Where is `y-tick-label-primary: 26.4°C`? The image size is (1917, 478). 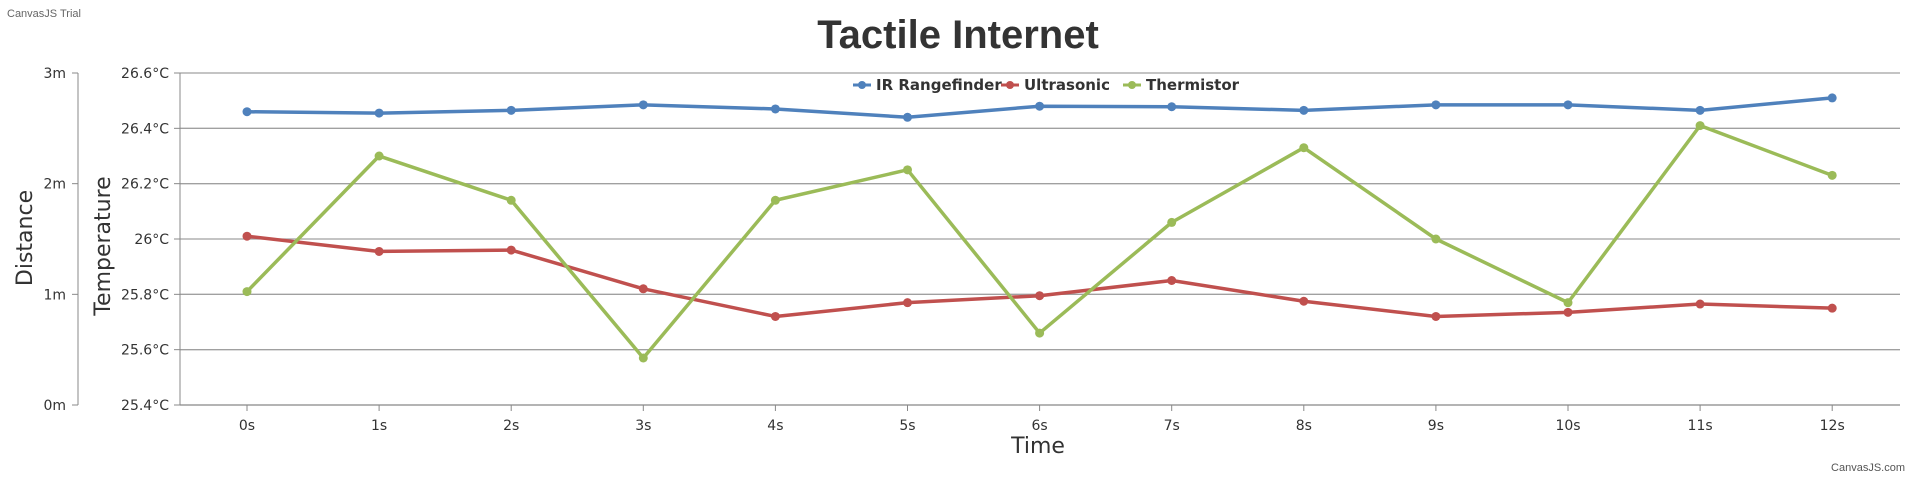 y-tick-label-primary: 26.4°C is located at coordinates (145, 129).